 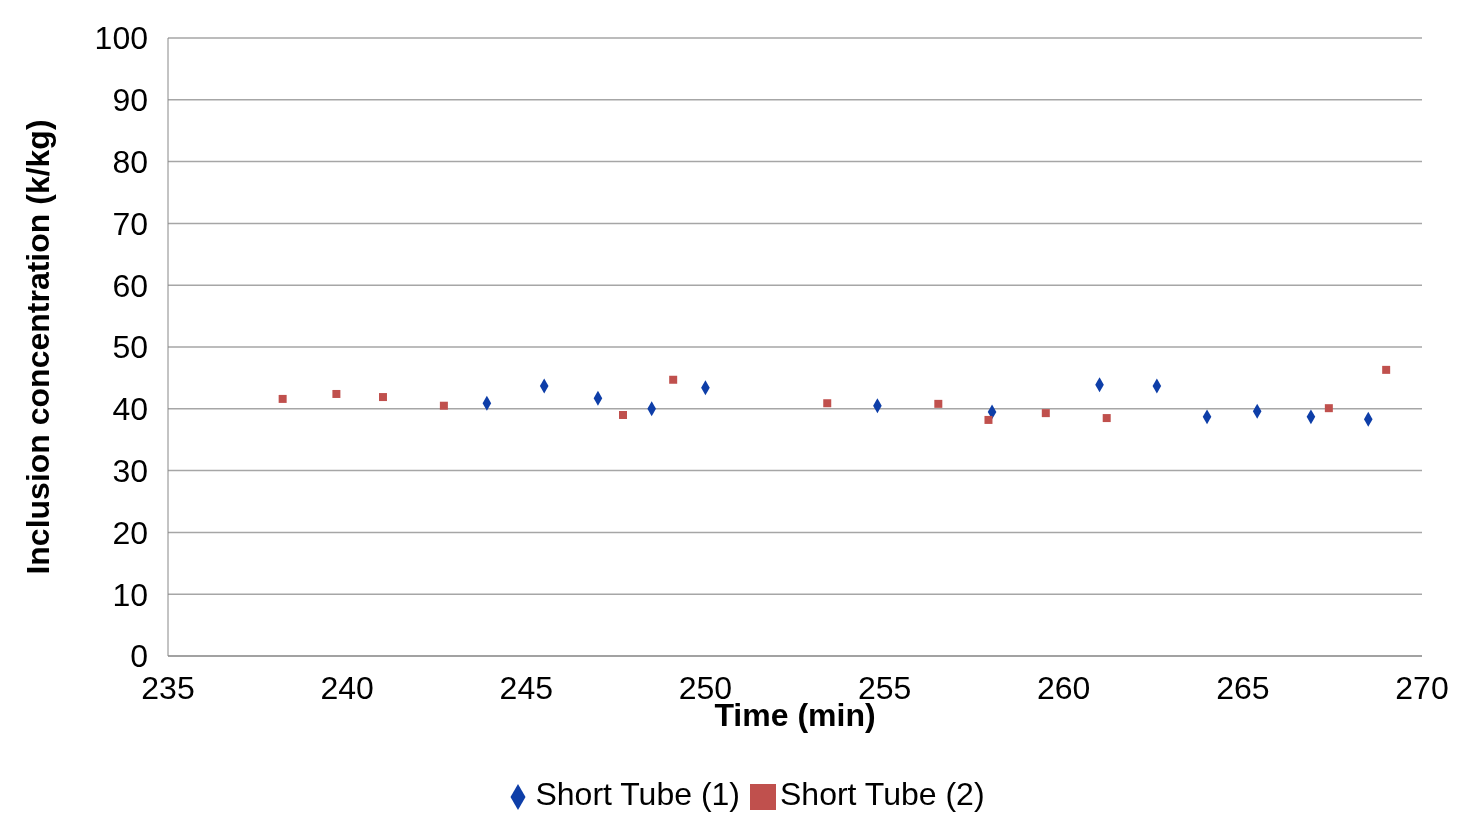 I want to click on y-axis-title: Inclusion concentration (k/kg), so click(x=38, y=347).